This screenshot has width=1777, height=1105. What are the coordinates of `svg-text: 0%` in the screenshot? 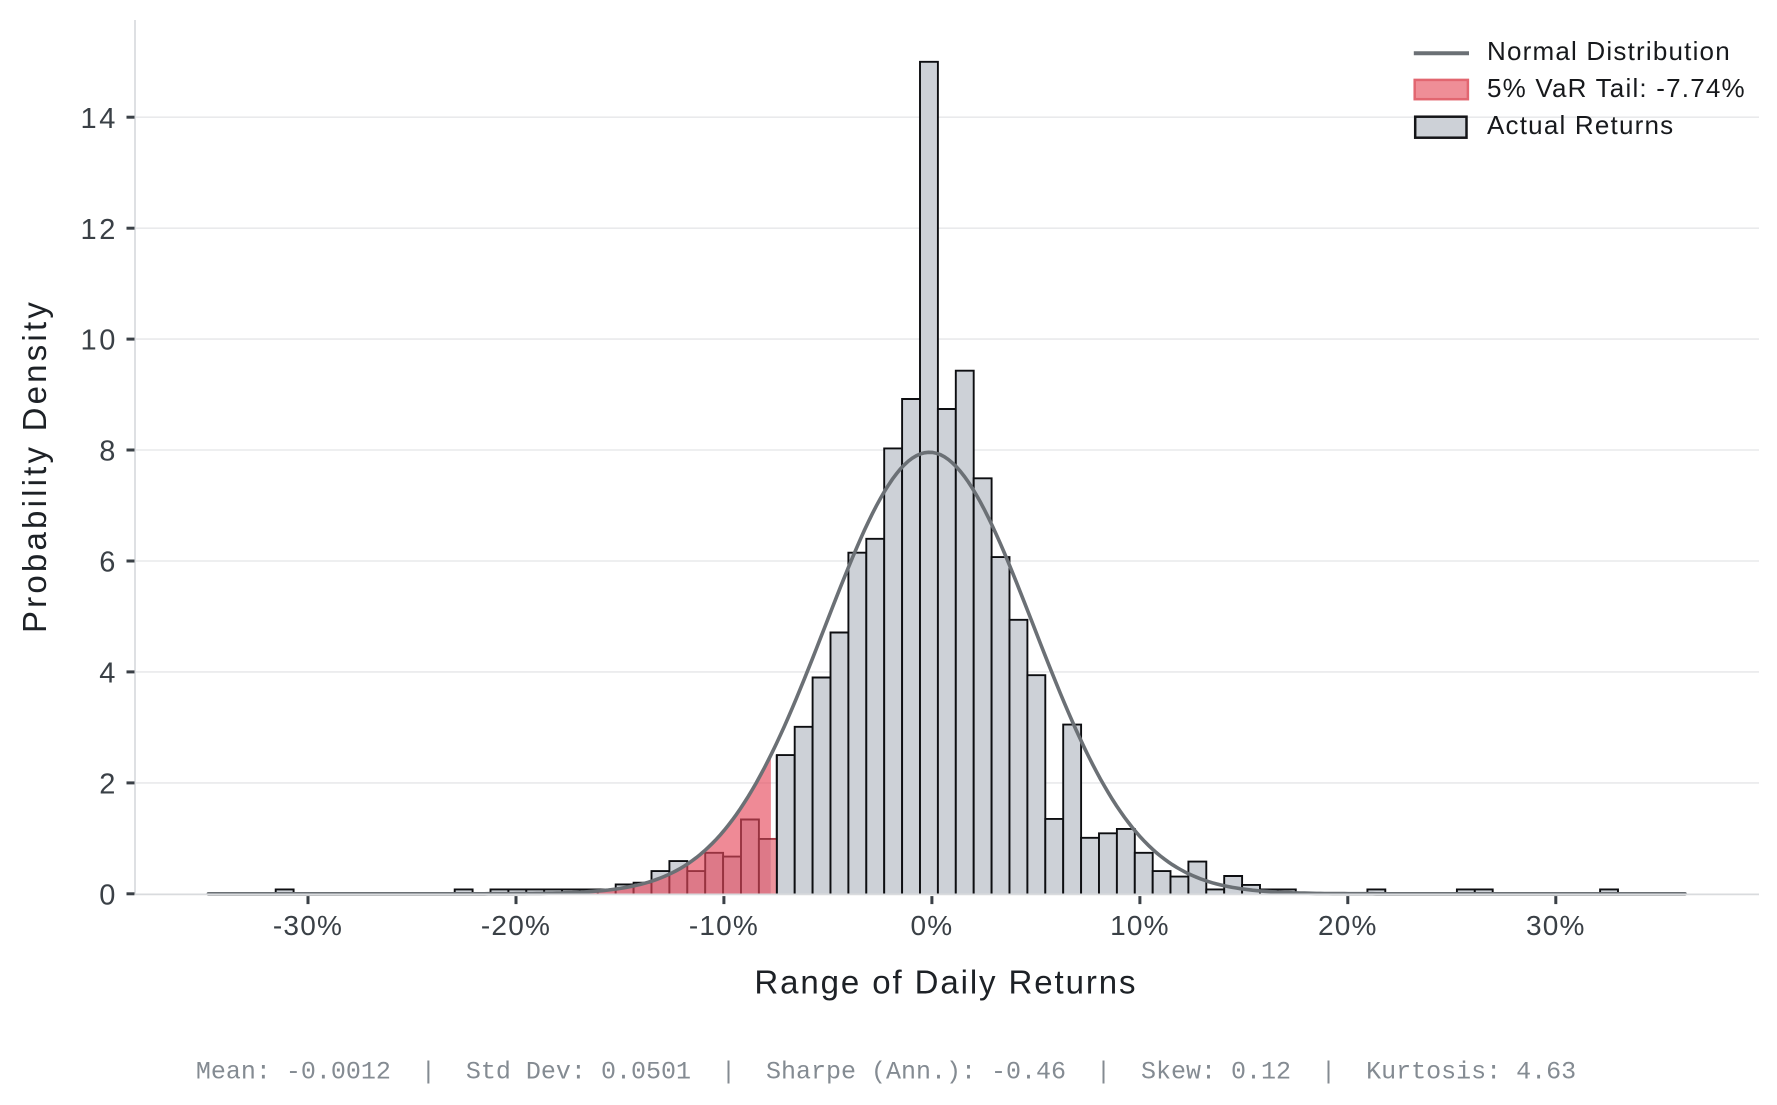 It's located at (931, 925).